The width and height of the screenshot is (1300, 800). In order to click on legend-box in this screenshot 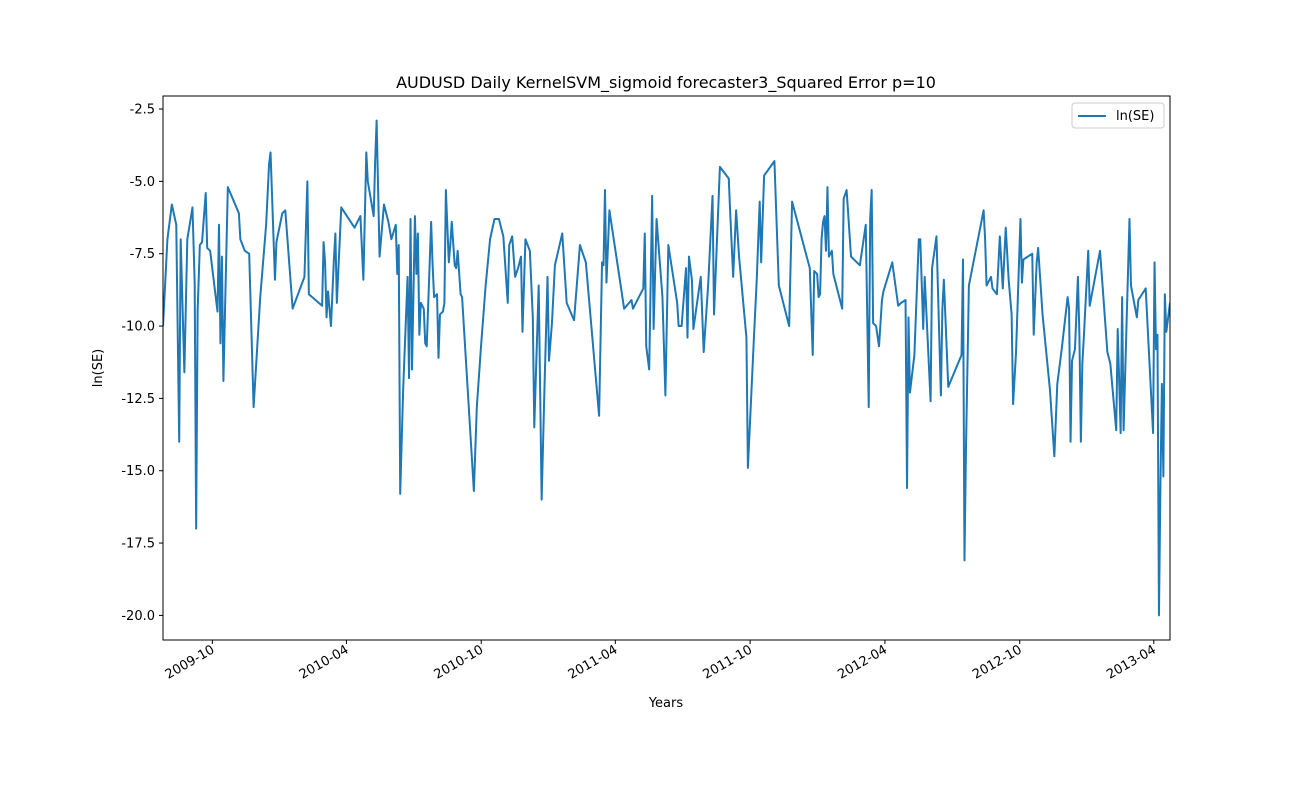, I will do `click(1118, 115)`.